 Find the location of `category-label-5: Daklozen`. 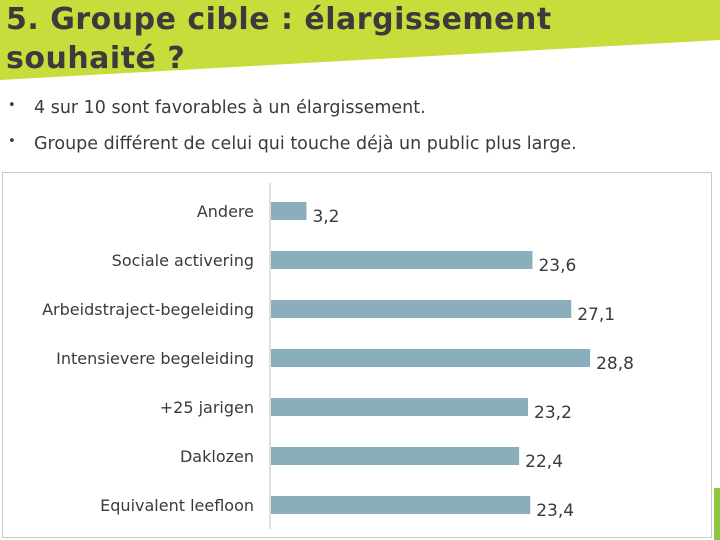

category-label-5: Daklozen is located at coordinates (217, 456).